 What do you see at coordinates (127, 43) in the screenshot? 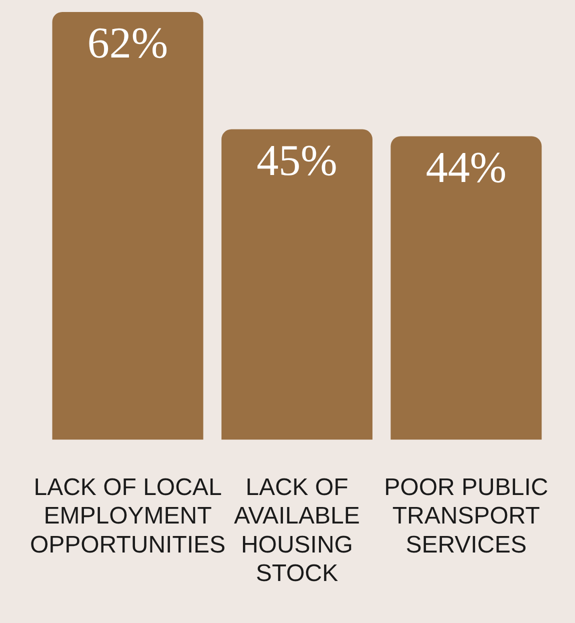
I see `data-label: 62%` at bounding box center [127, 43].